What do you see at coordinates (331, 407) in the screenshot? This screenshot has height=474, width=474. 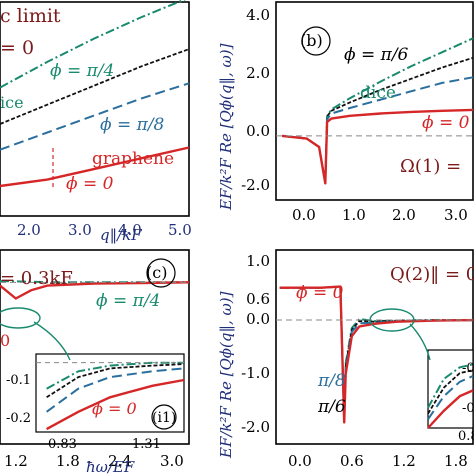 I see `d-pi6: π/6` at bounding box center [331, 407].